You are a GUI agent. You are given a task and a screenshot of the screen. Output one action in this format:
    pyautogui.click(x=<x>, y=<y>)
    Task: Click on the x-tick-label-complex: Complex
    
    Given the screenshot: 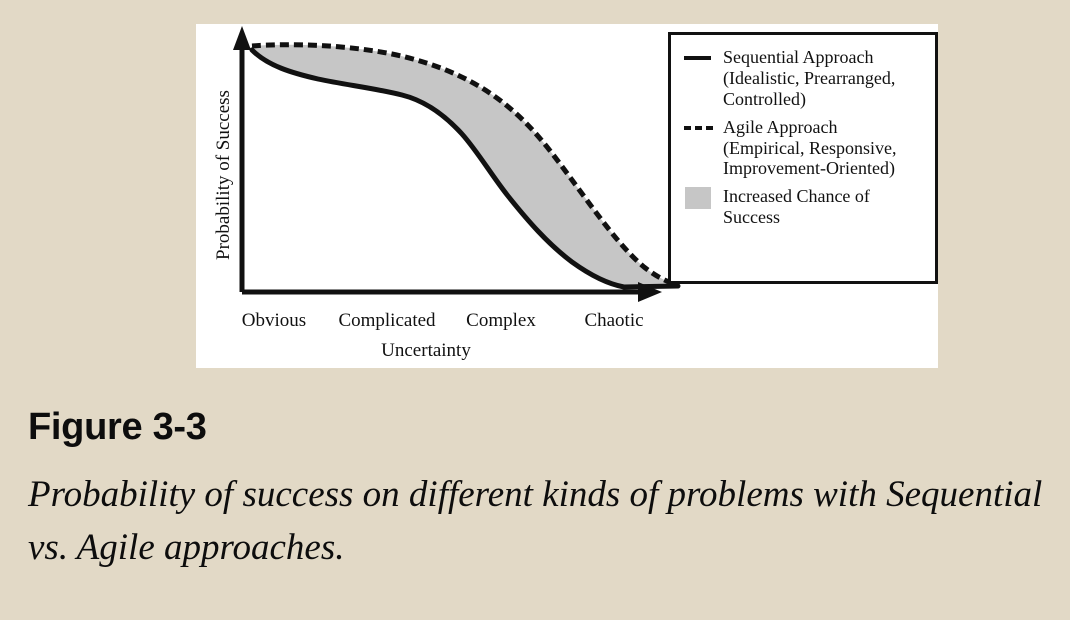 What is the action you would take?
    pyautogui.click(x=501, y=320)
    